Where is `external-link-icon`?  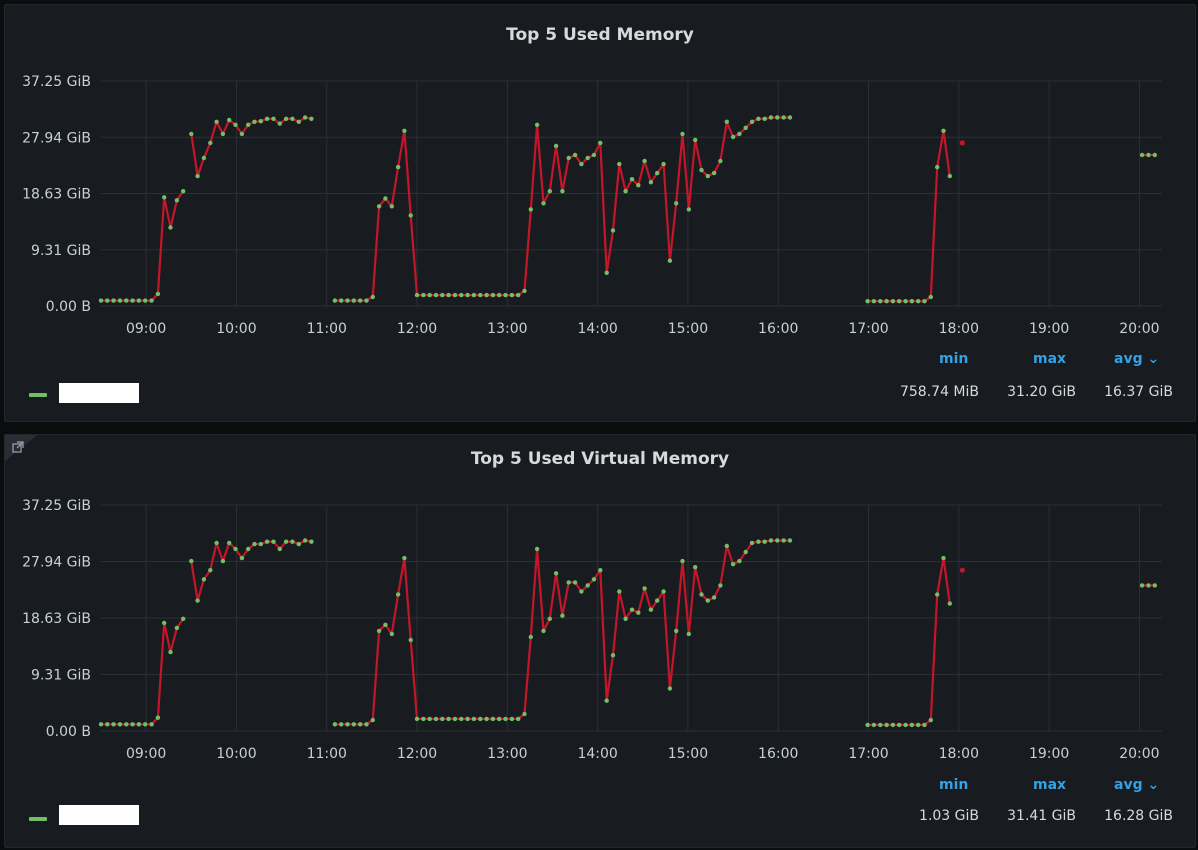
external-link-icon is located at coordinates (25, 449).